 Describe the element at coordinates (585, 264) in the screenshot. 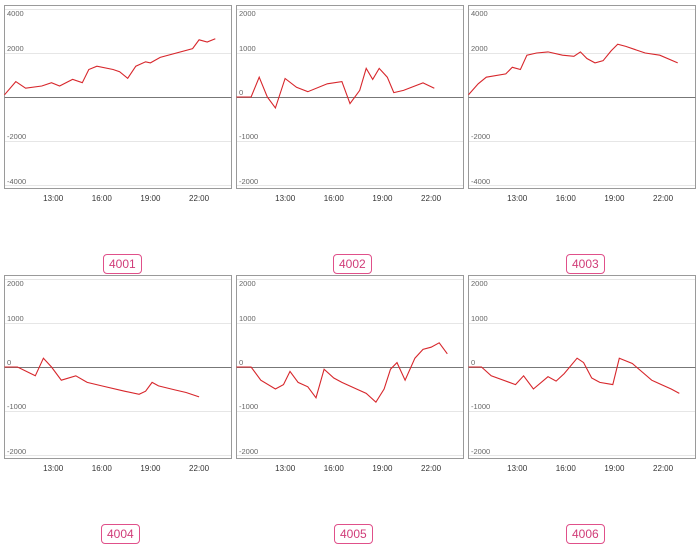

I see `series-label-4003: 4003` at that location.